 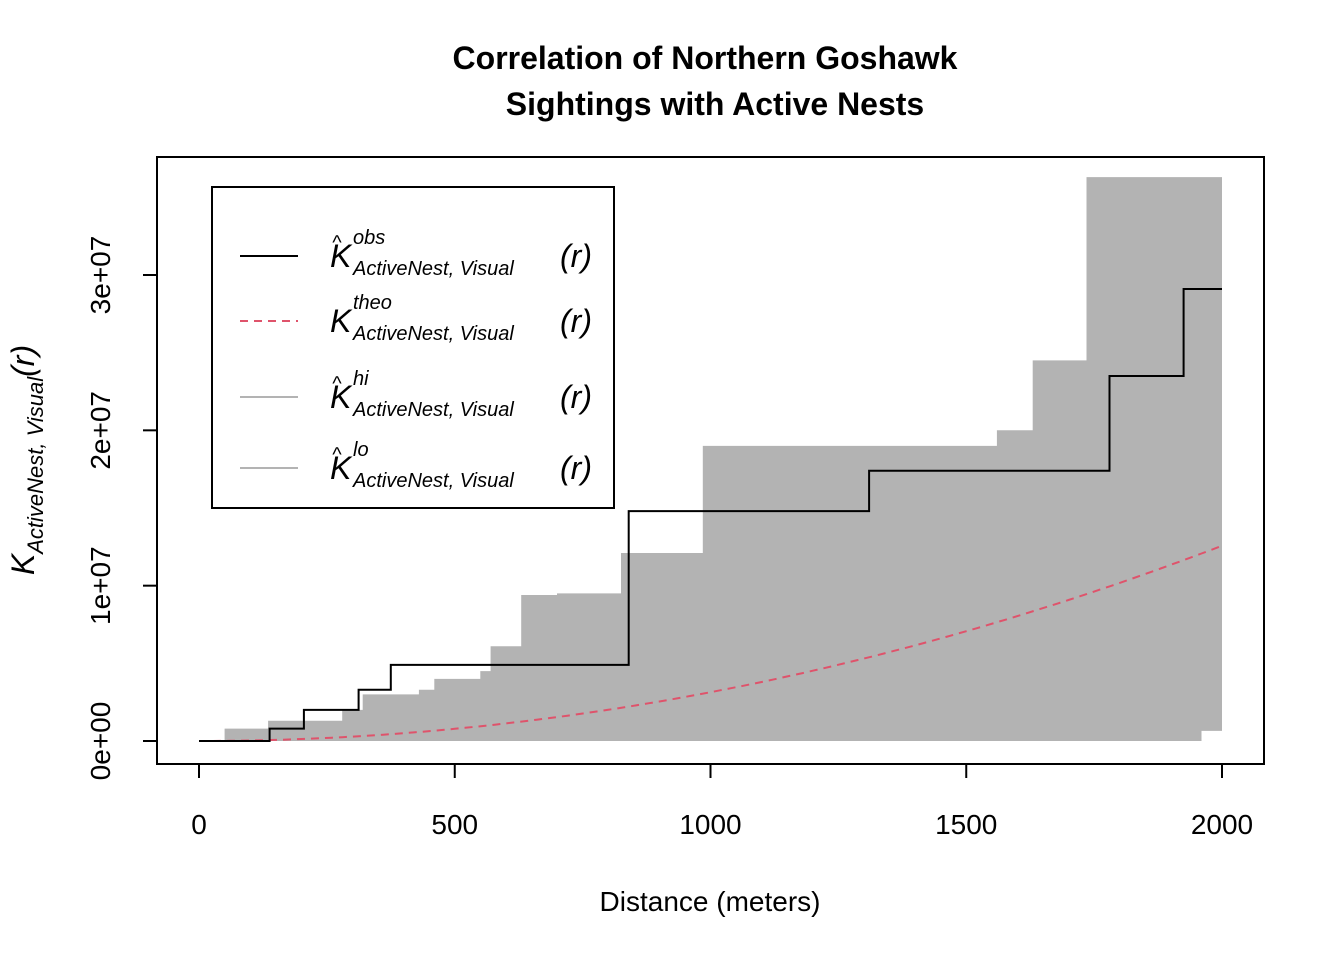 What do you see at coordinates (100, 741) in the screenshot?
I see `y-tick-label: 0e+00` at bounding box center [100, 741].